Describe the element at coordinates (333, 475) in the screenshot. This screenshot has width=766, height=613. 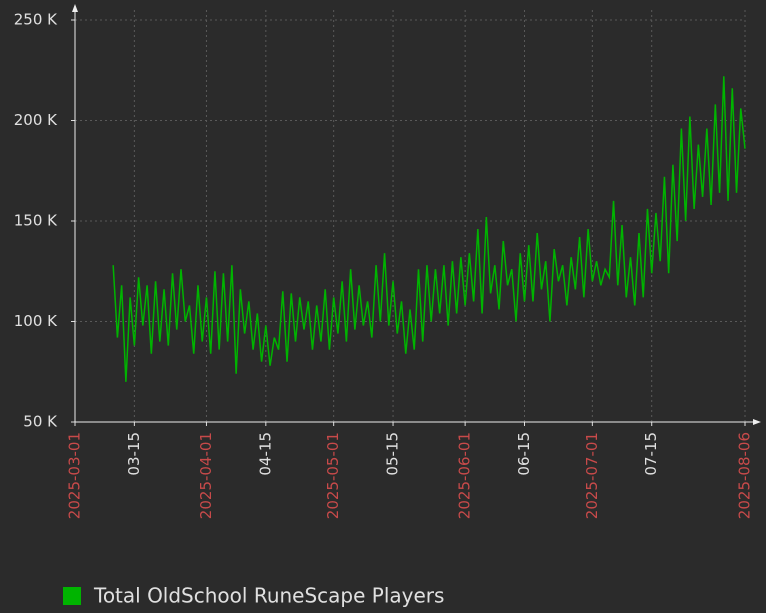
I see `x-tick-label: 2025-05-01` at that location.